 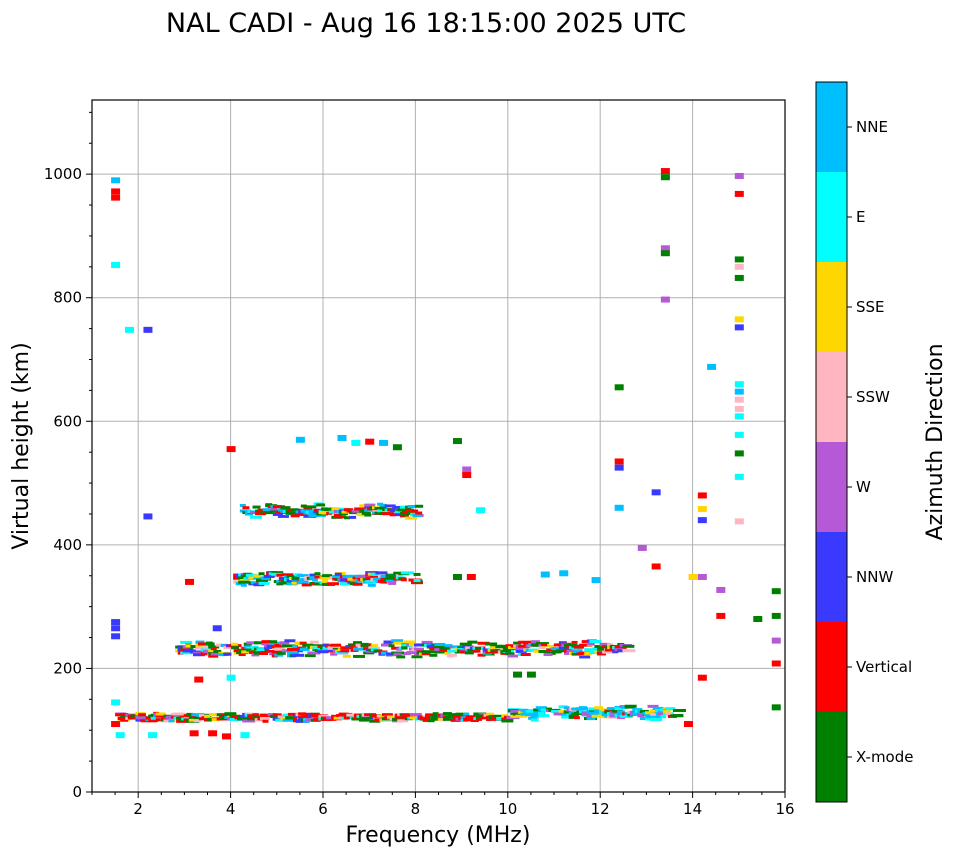 I want to click on colorbar-tick-label: SSW, so click(x=873, y=397).